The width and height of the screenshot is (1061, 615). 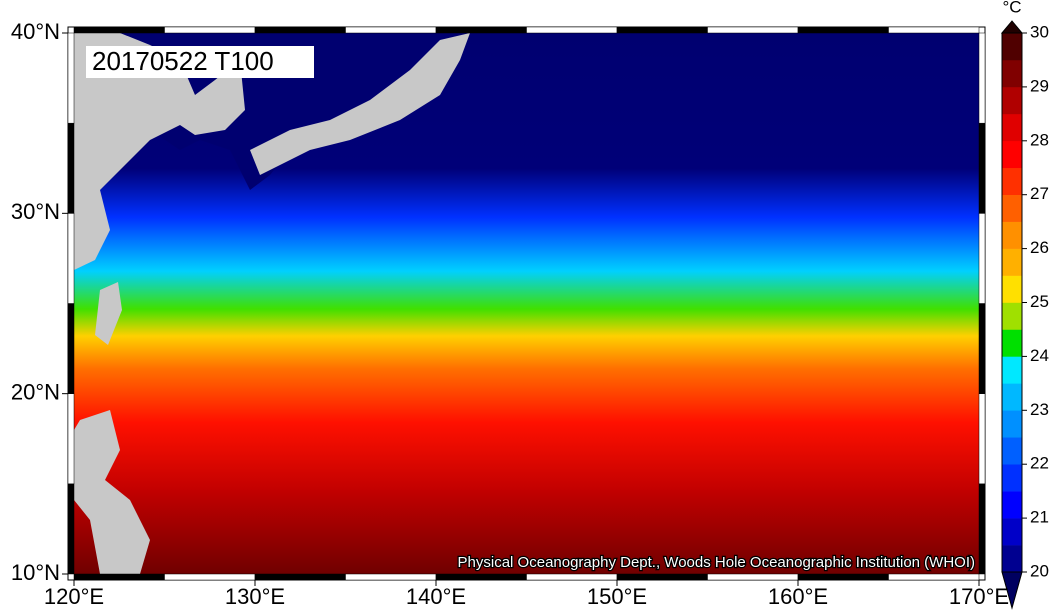 What do you see at coordinates (1011, 8) in the screenshot?
I see `colorbar-unit: °C` at bounding box center [1011, 8].